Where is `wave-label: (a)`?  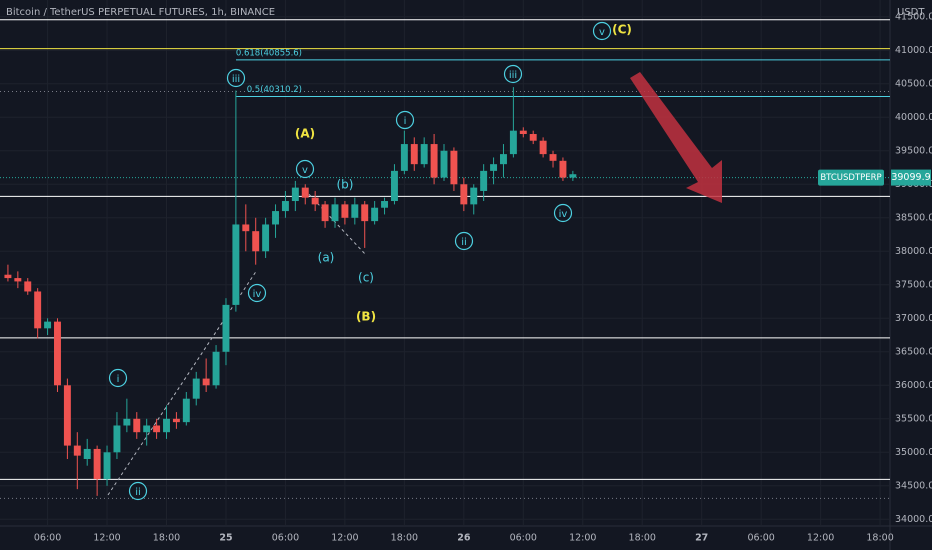
wave-label: (a) is located at coordinates (326, 258).